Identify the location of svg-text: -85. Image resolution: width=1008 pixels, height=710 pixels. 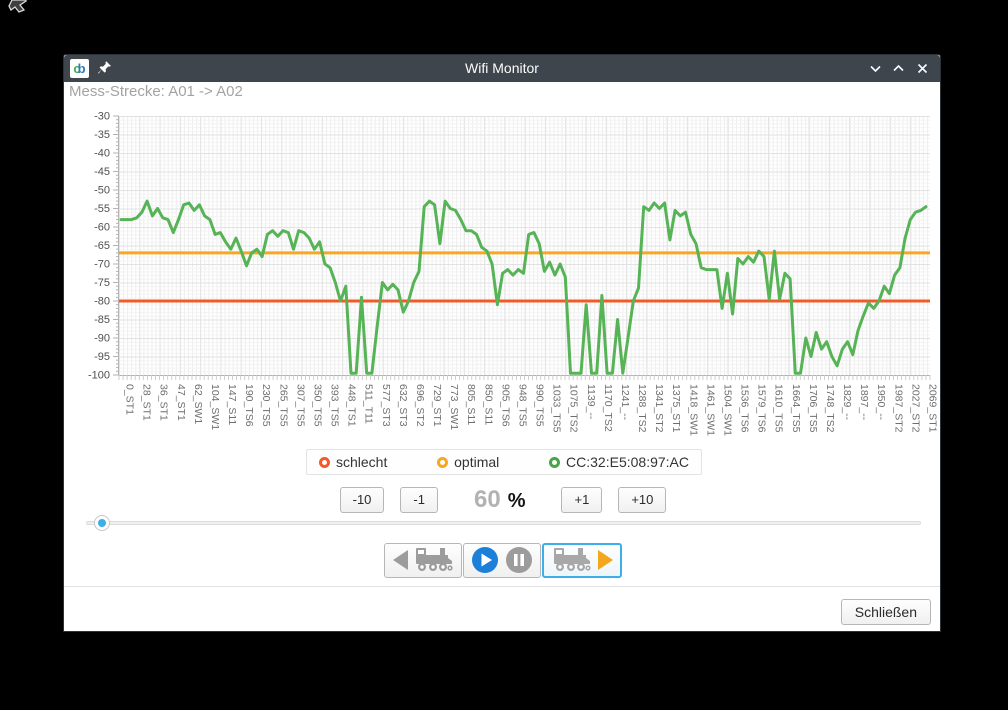
(102, 320).